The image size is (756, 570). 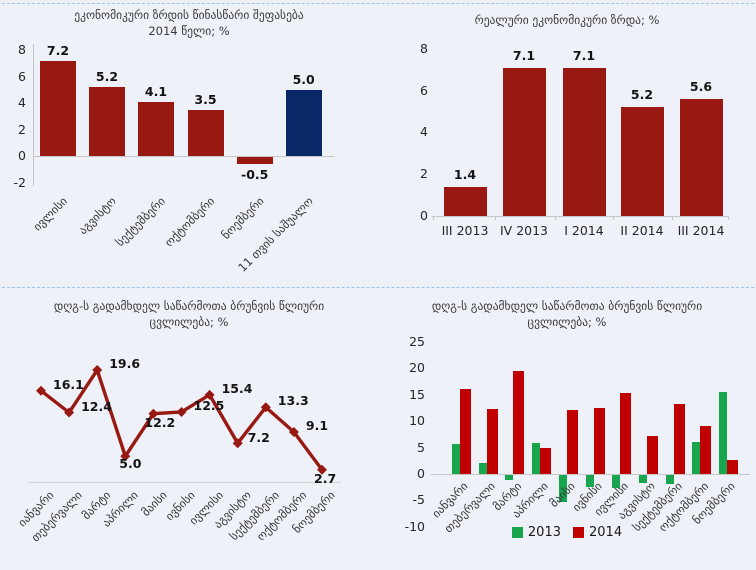 I want to click on point-value-label: 19.6, so click(x=125, y=364).